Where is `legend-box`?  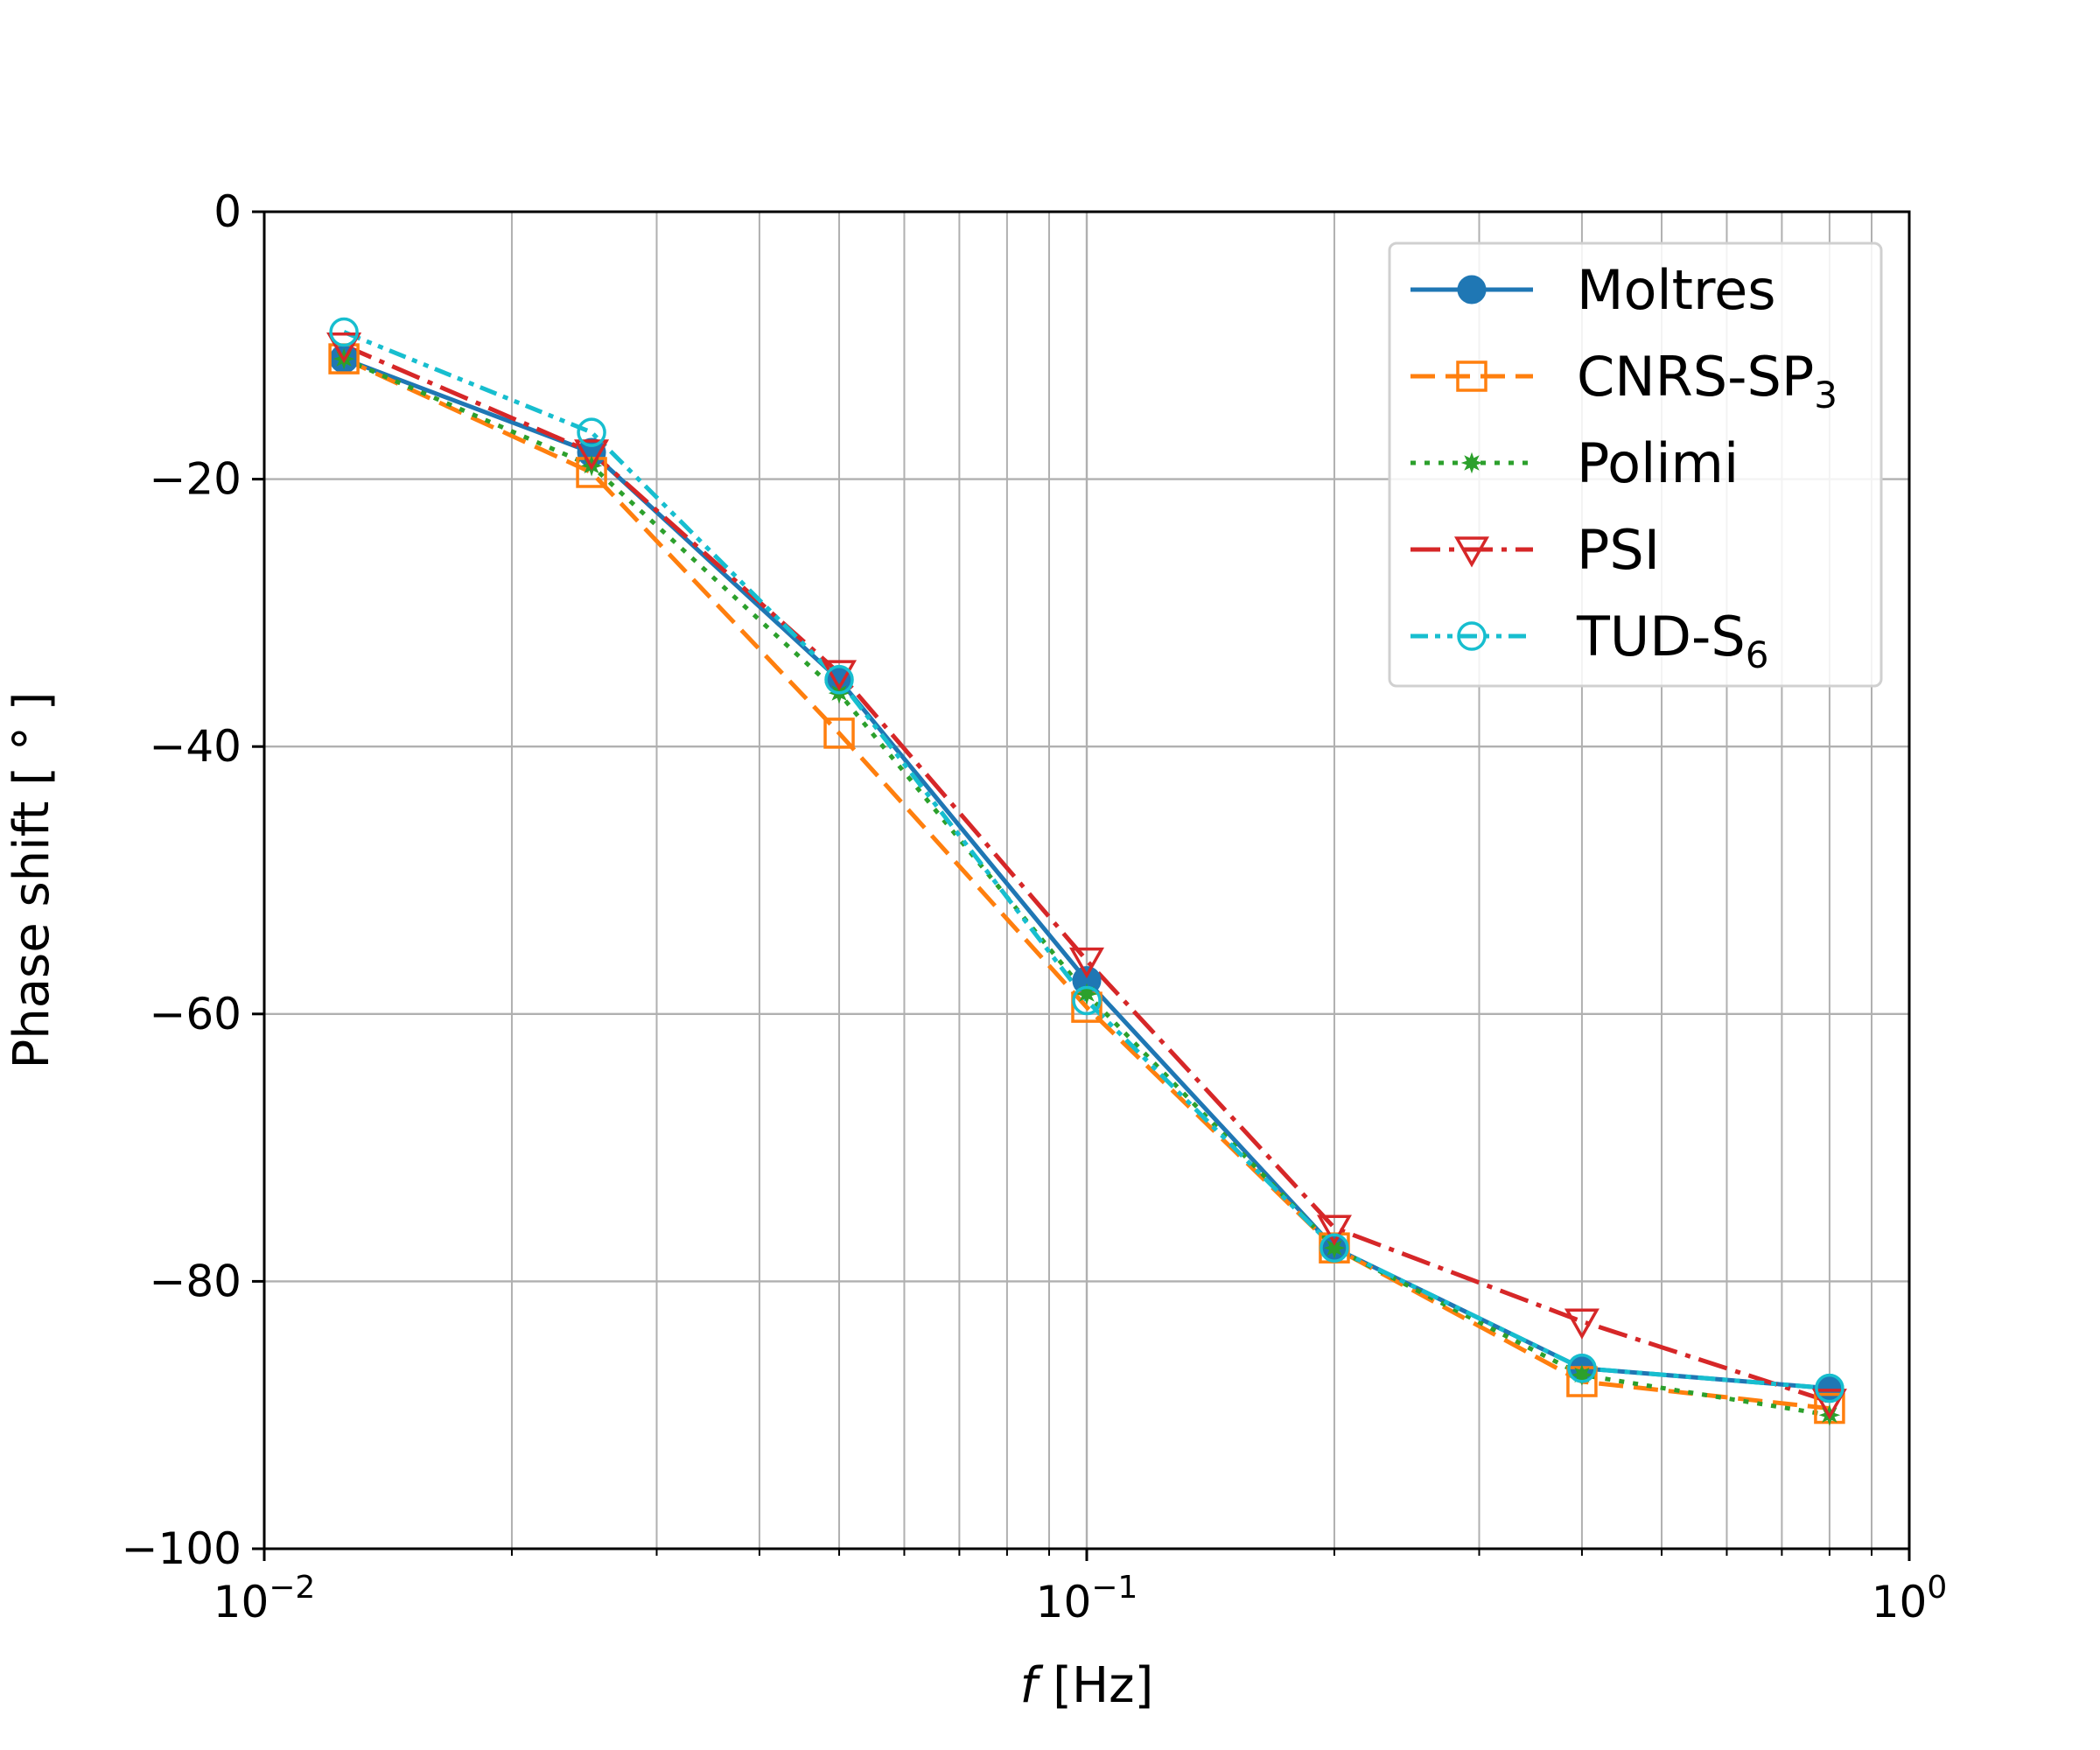 legend-box is located at coordinates (1635, 465).